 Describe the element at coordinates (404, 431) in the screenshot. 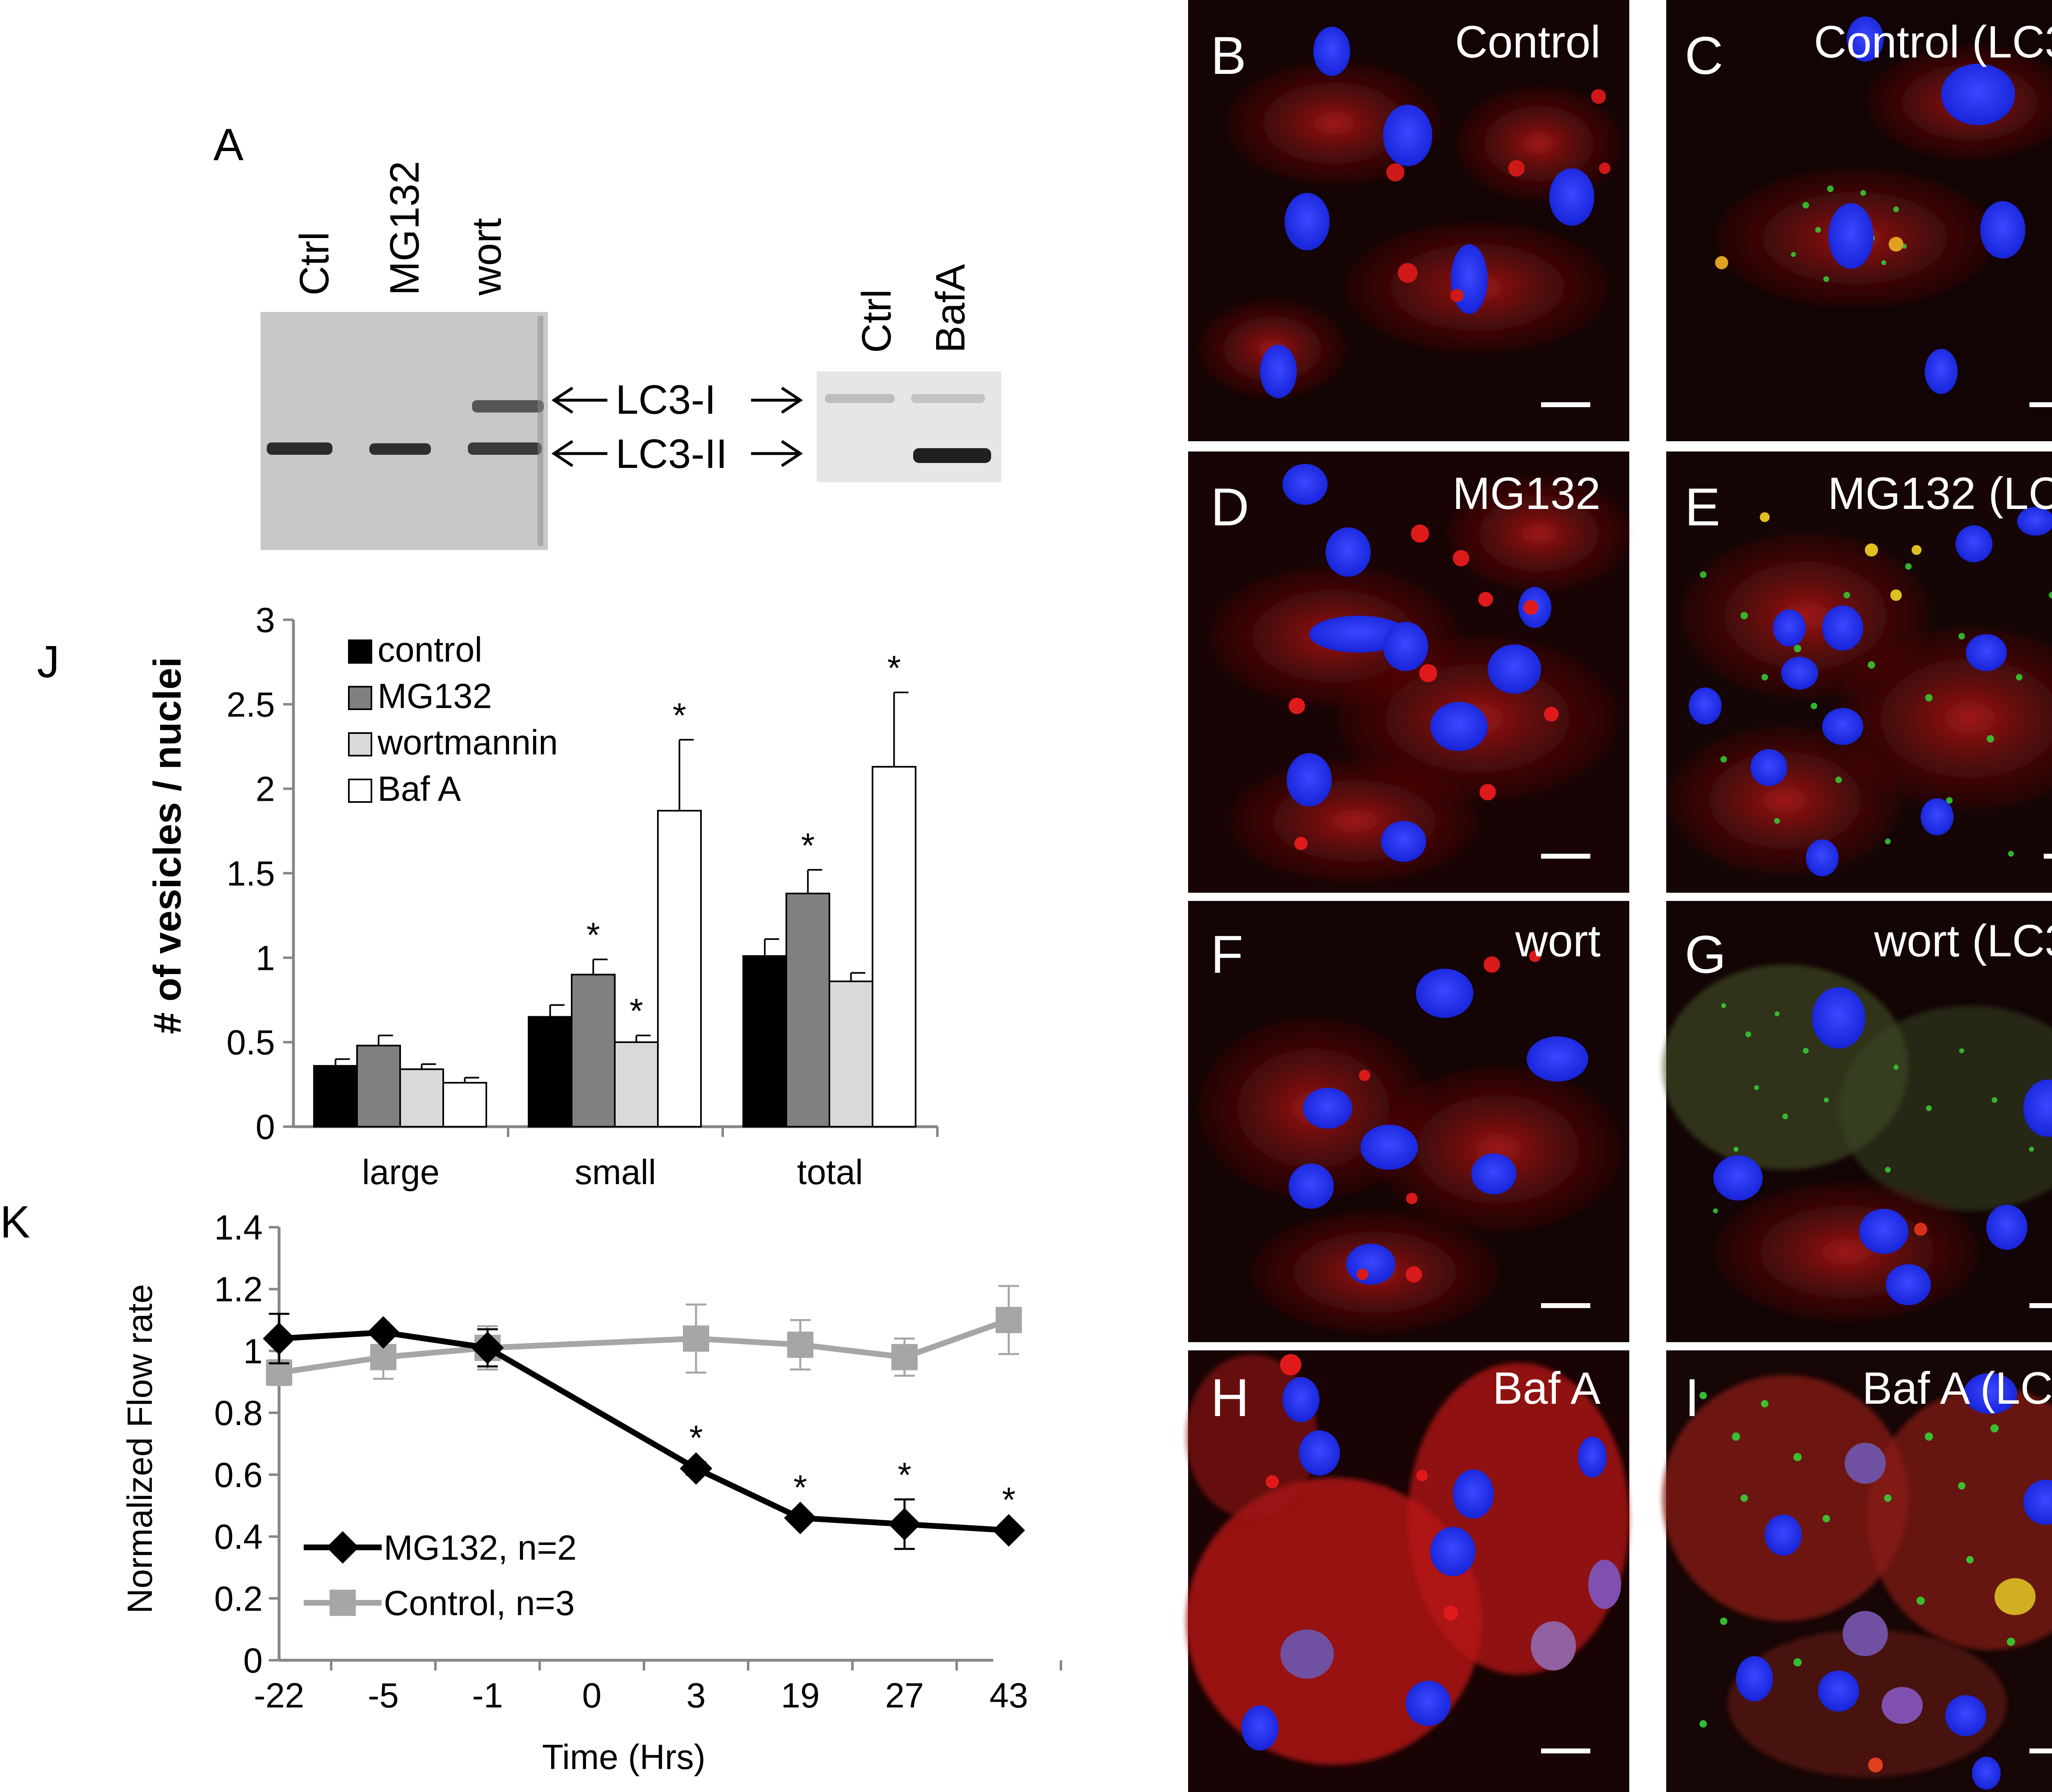

I see `blot-image-left` at that location.